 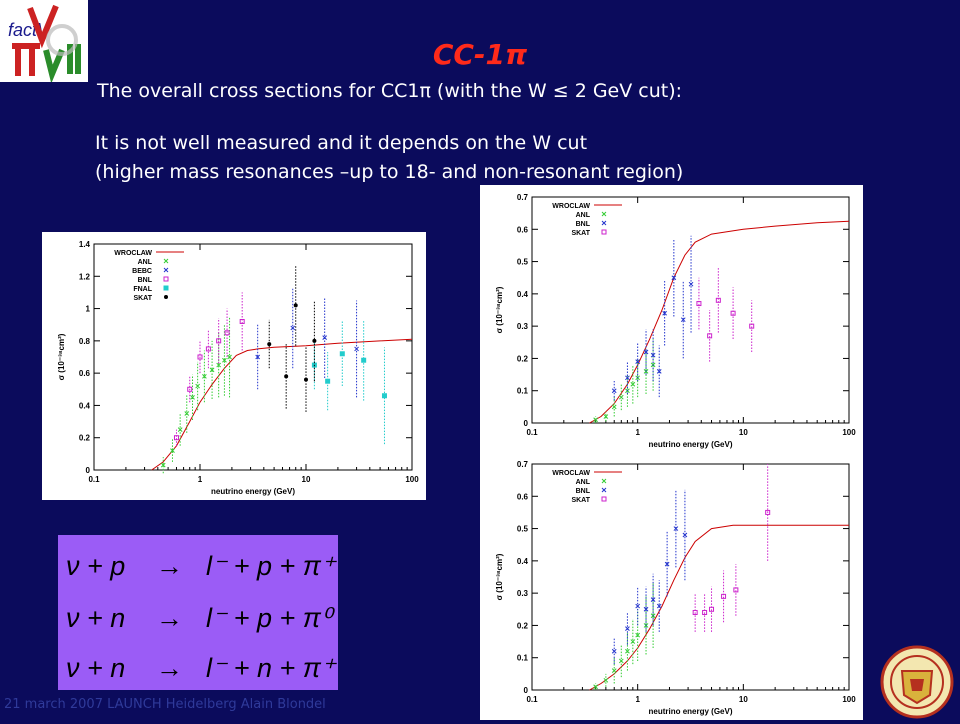 I want to click on chart-2-ylabel: σ (10⁻³⁸cm²), so click(x=499, y=576).